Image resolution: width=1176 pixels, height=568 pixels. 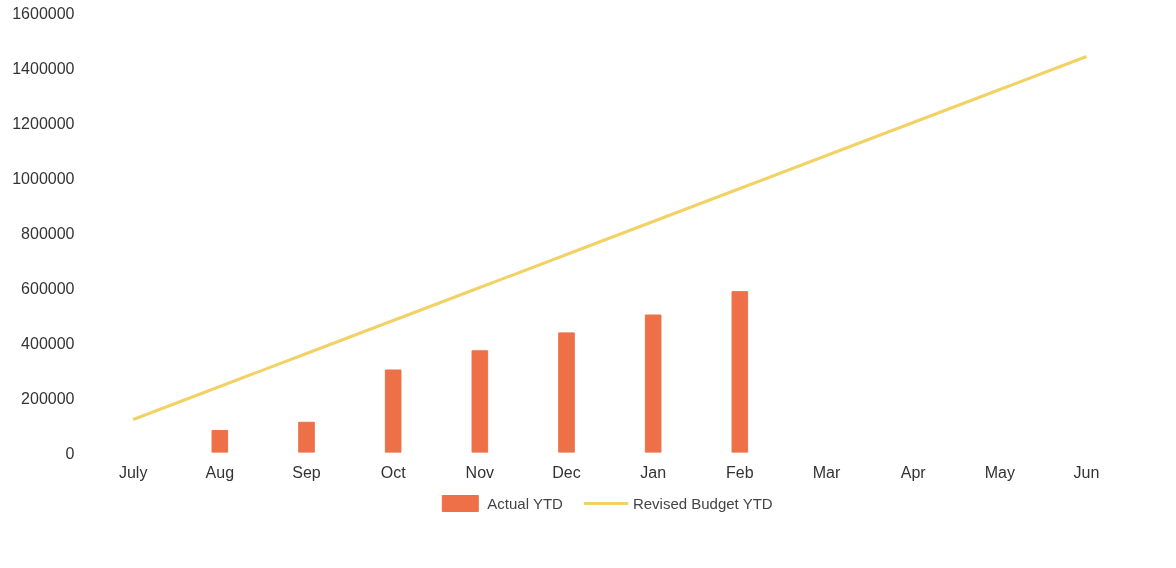 What do you see at coordinates (220, 472) in the screenshot?
I see `x-tick-label: Aug` at bounding box center [220, 472].